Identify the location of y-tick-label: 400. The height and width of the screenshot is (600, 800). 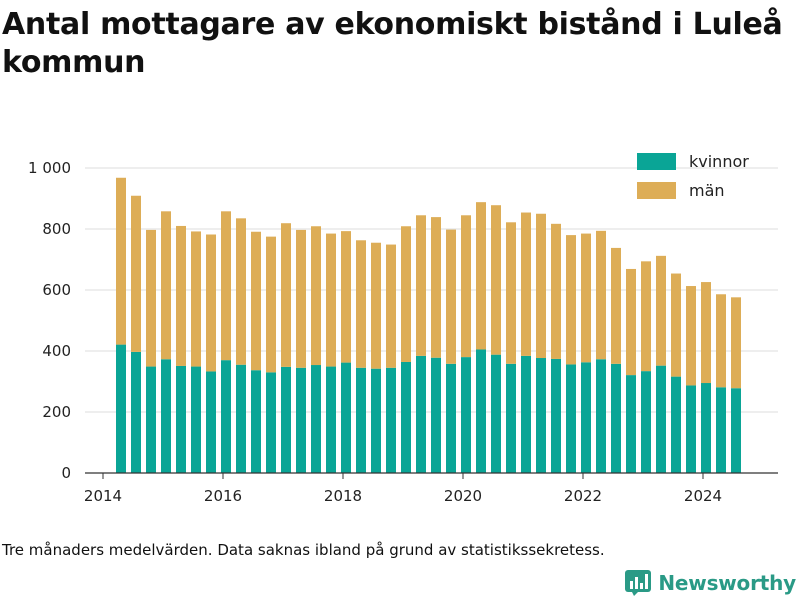
(56, 351).